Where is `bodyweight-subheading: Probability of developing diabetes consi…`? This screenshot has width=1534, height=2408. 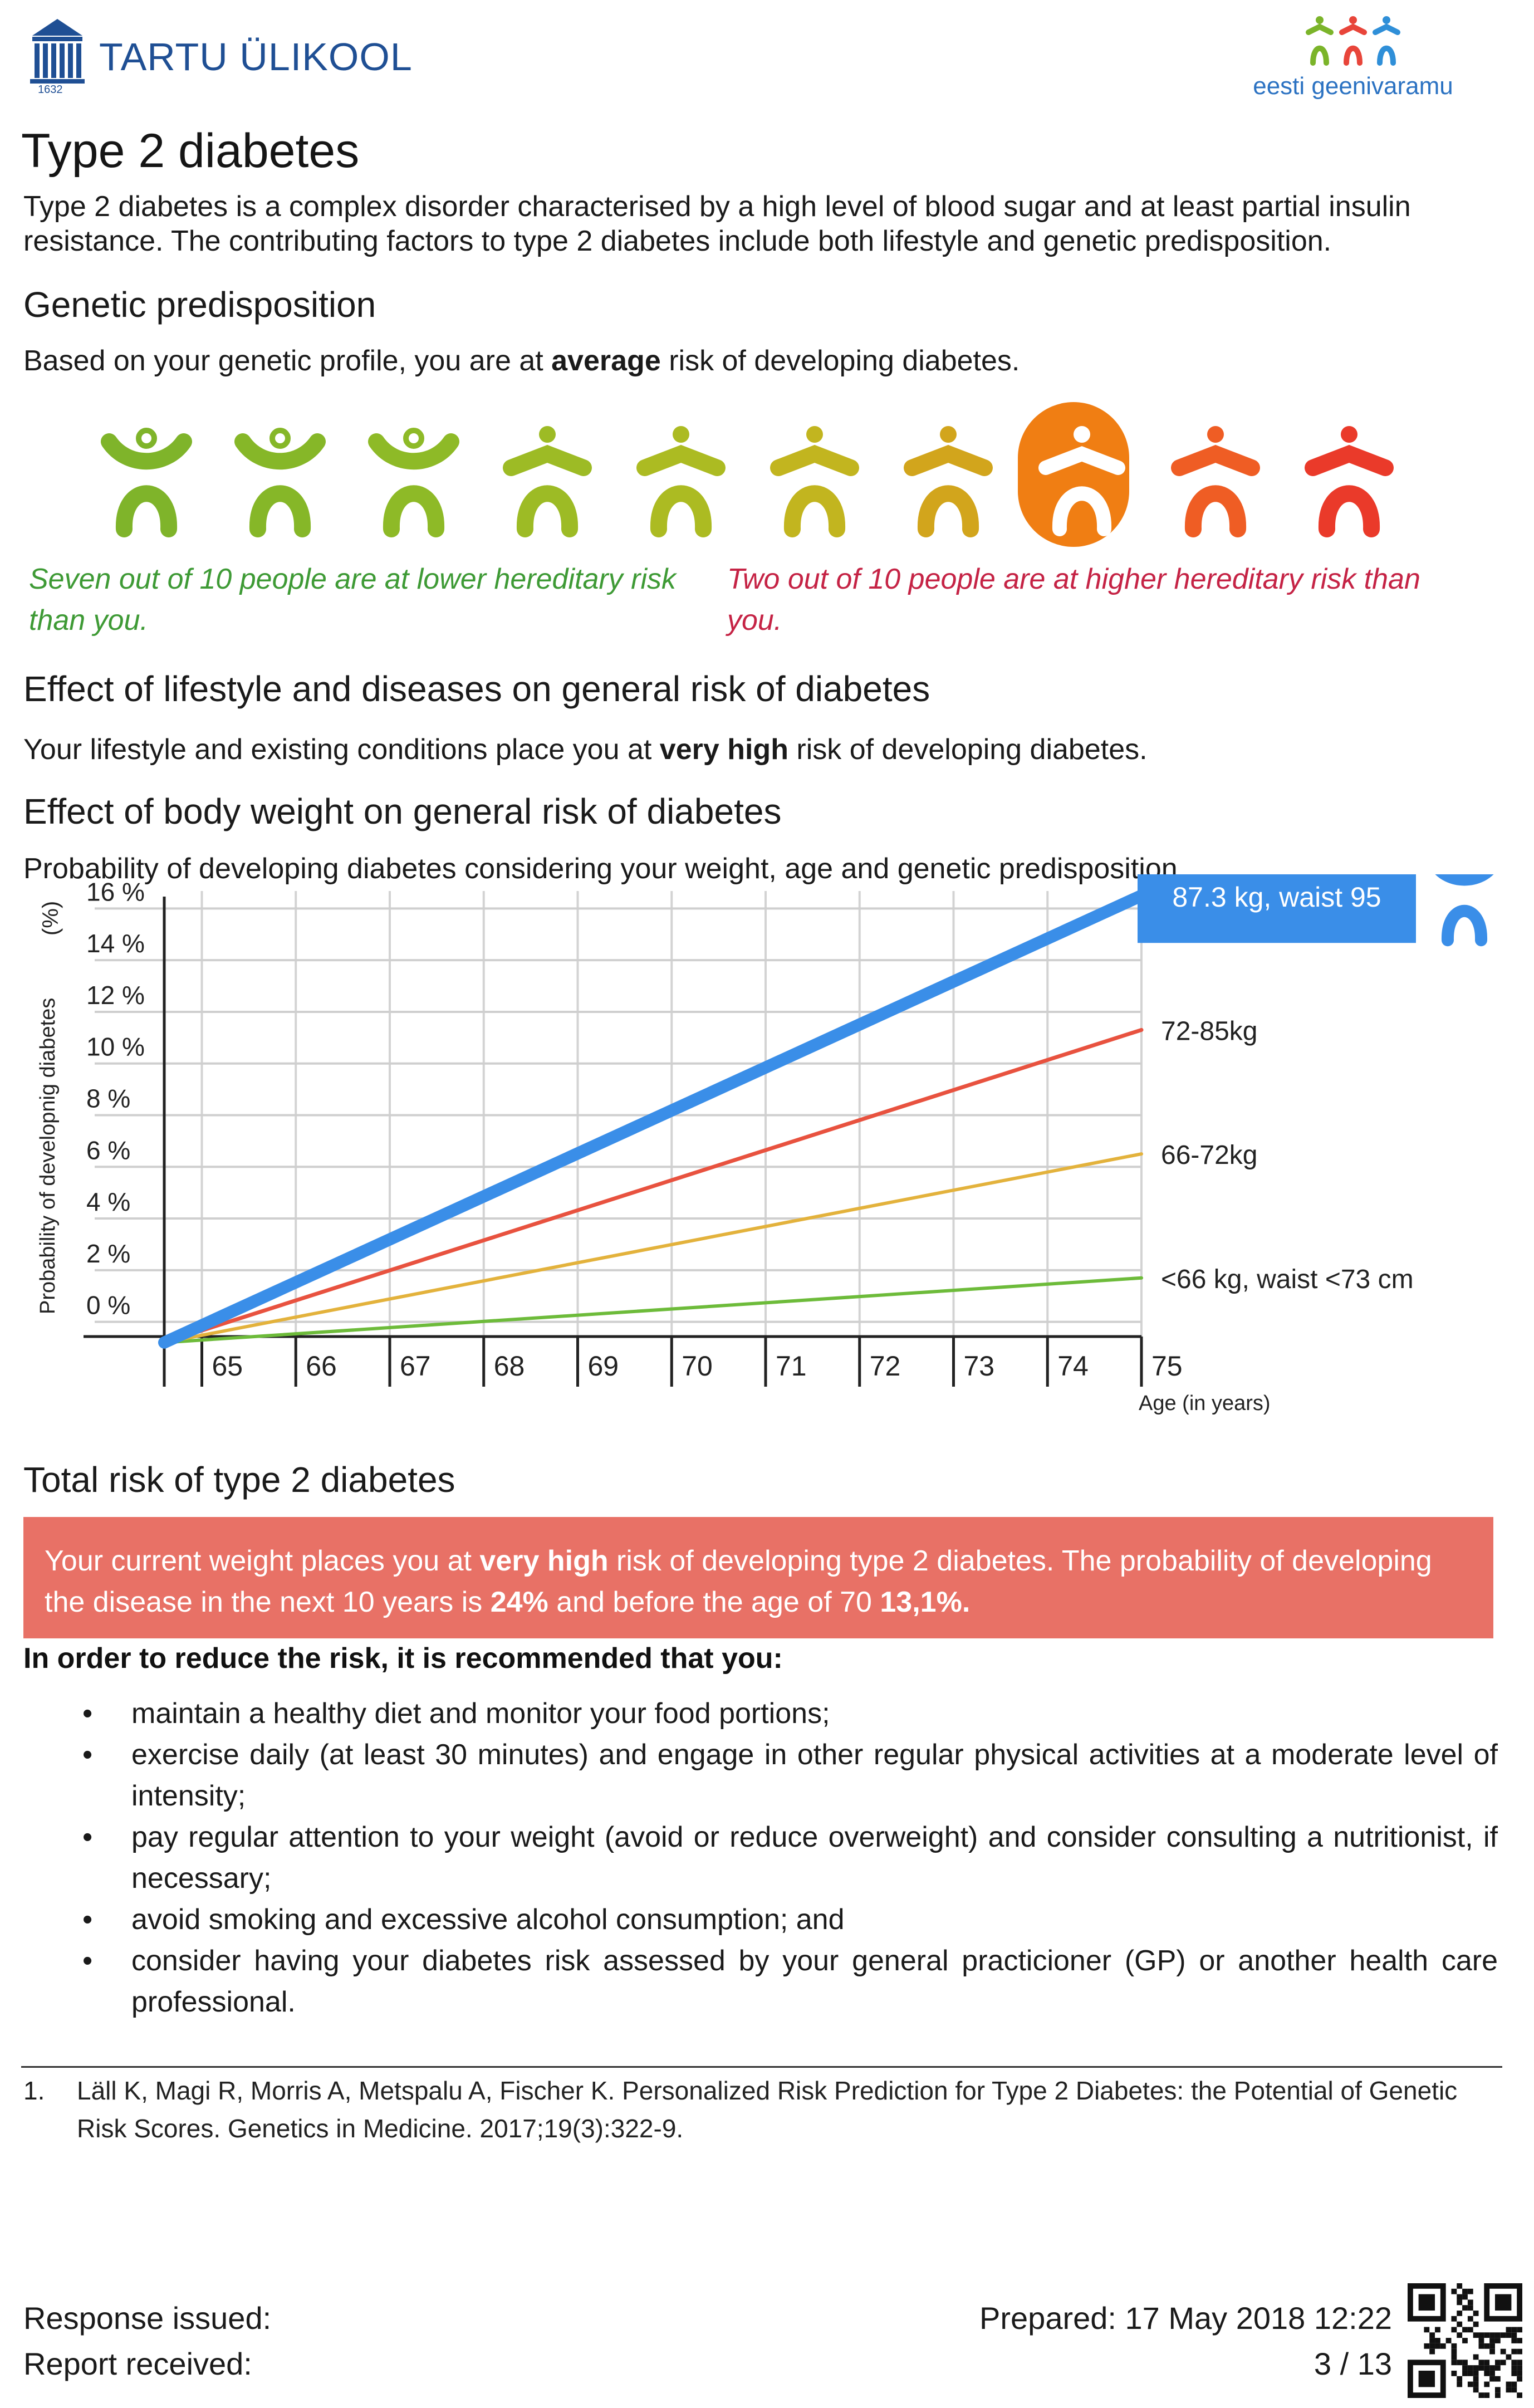 bodyweight-subheading: Probability of developing diabetes consi… is located at coordinates (604, 869).